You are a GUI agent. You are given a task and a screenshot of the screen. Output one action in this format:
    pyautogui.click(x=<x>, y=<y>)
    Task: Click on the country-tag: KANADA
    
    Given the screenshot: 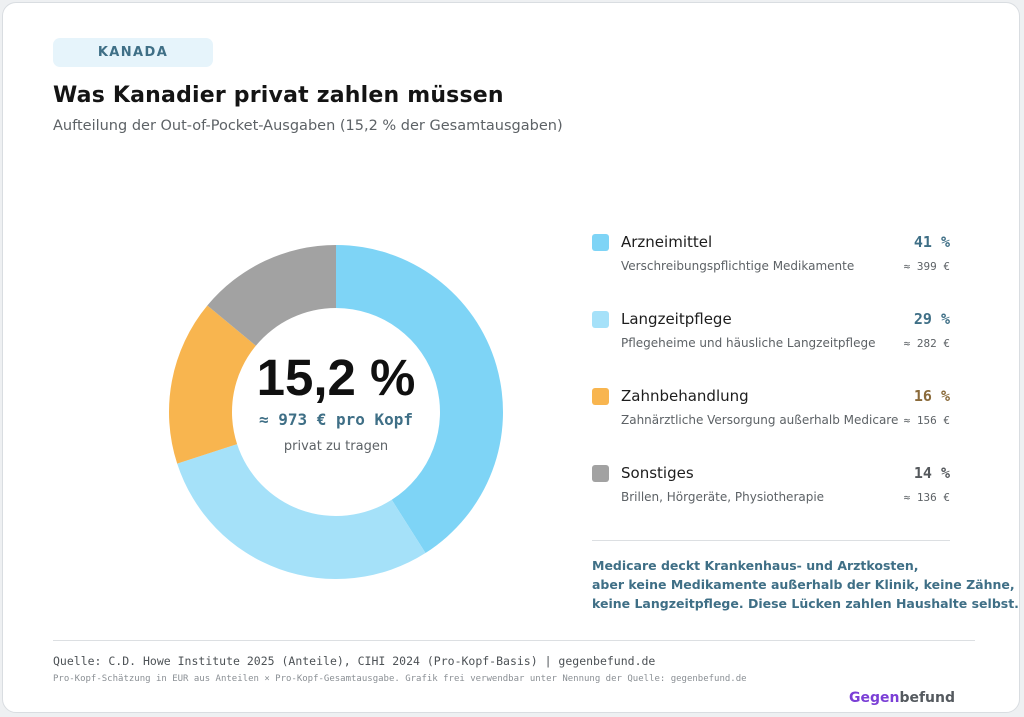 What is the action you would take?
    pyautogui.click(x=133, y=52)
    